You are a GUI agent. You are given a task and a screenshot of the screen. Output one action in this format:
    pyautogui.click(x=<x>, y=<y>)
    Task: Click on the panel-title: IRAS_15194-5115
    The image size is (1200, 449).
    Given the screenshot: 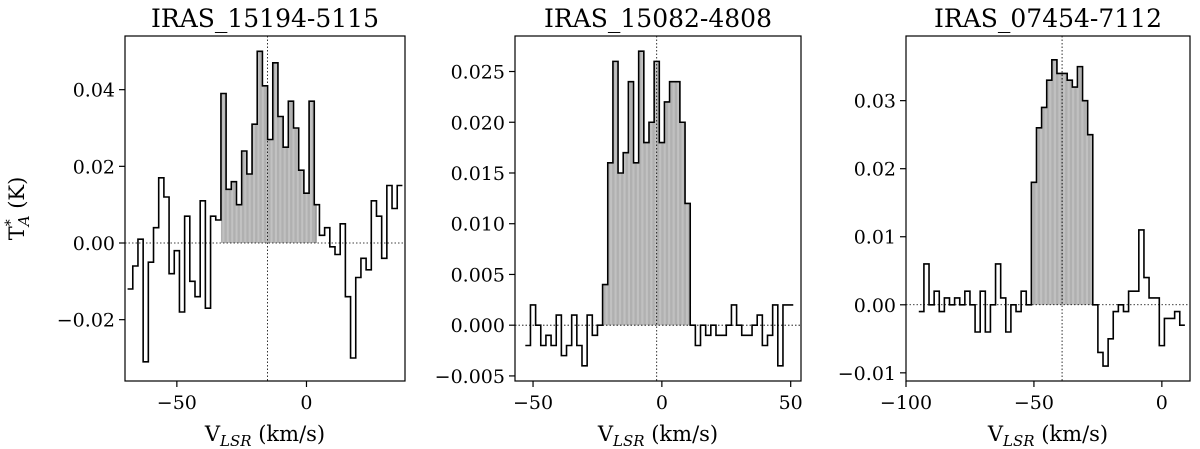 What is the action you would take?
    pyautogui.click(x=265, y=18)
    